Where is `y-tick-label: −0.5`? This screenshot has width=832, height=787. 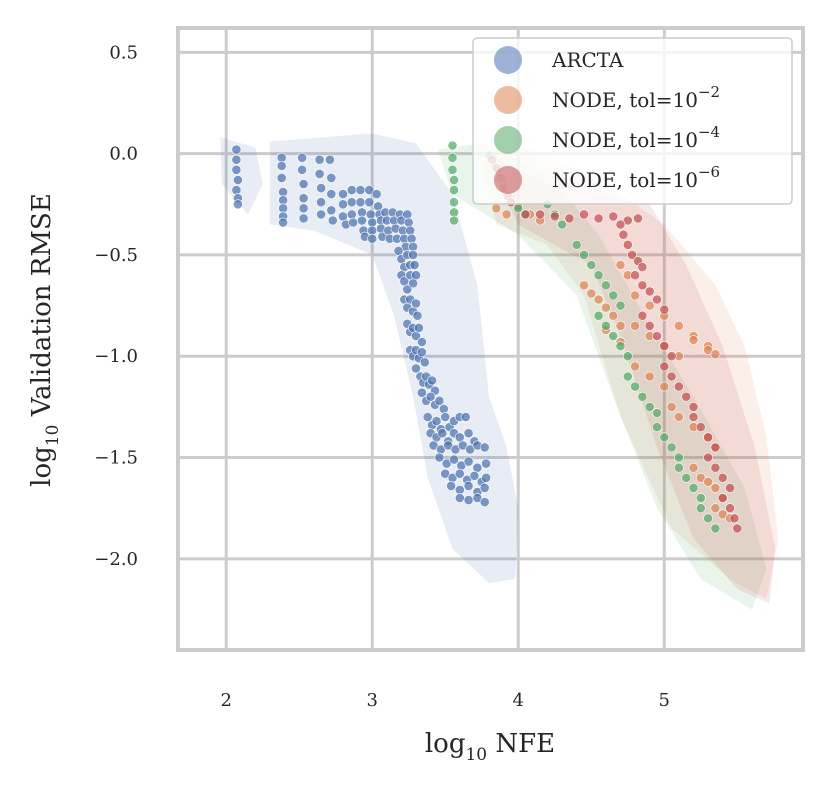 y-tick-label: −0.5 is located at coordinates (116, 255).